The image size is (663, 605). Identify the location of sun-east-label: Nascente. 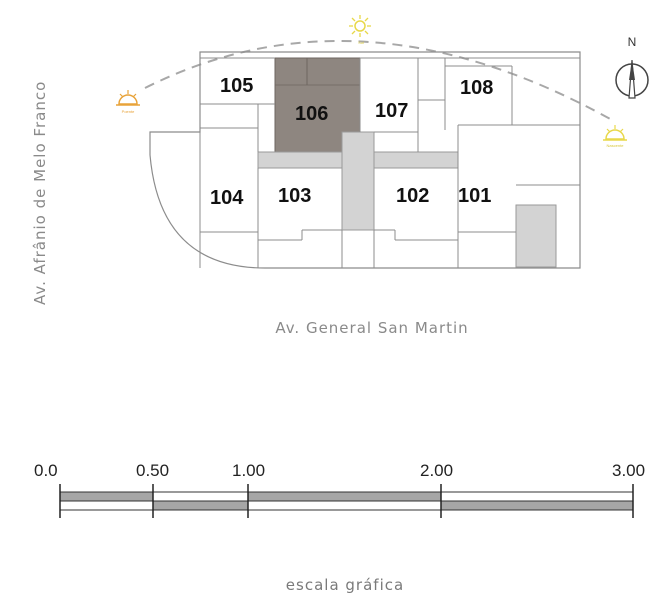
(616, 145).